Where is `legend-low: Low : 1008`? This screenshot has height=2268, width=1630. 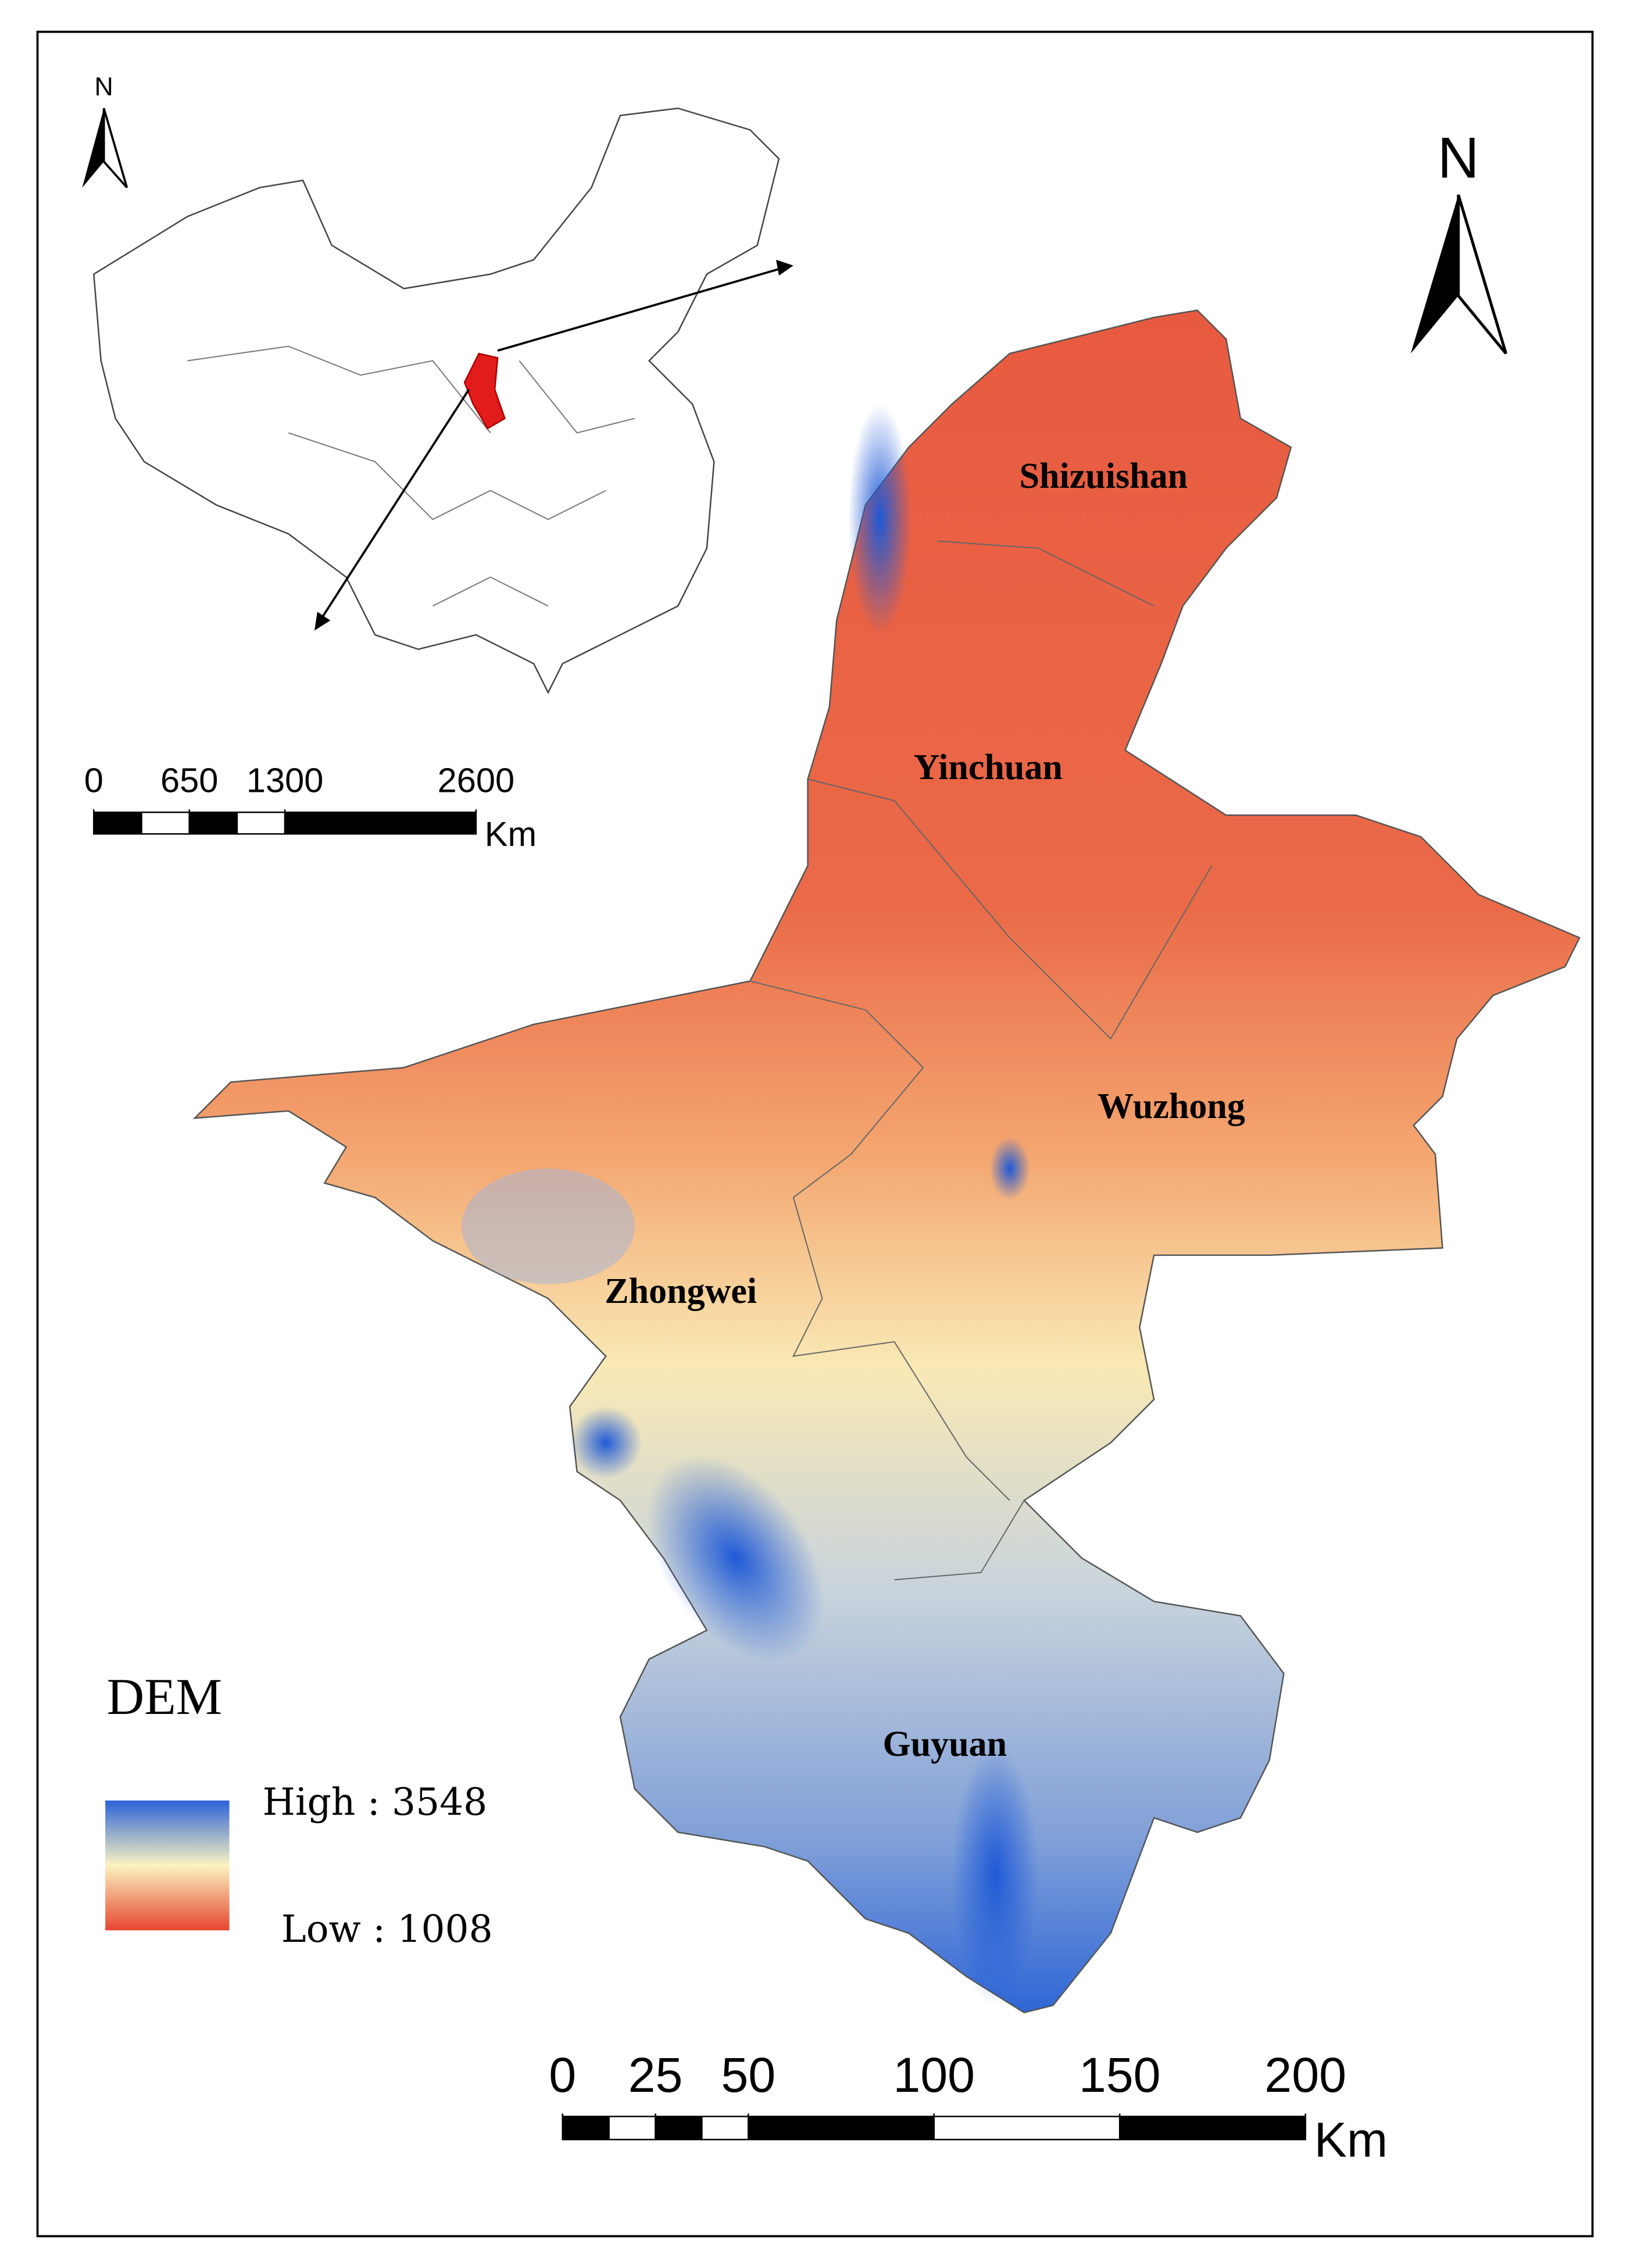 legend-low: Low : 1008 is located at coordinates (387, 1930).